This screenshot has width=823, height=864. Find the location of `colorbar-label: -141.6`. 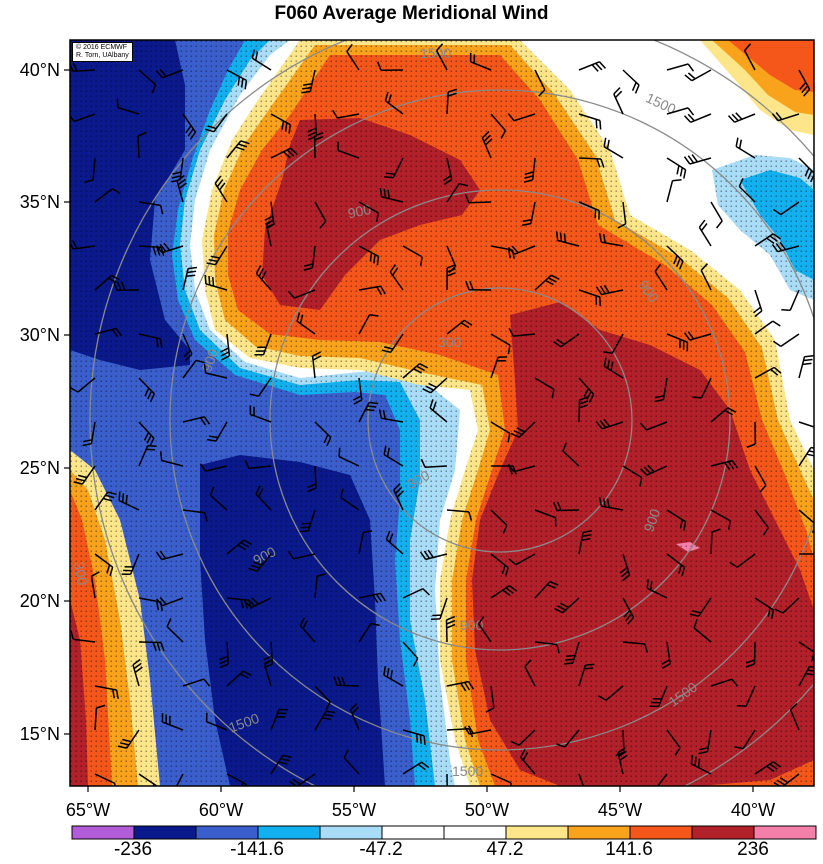

colorbar-label: -141.6 is located at coordinates (257, 849).